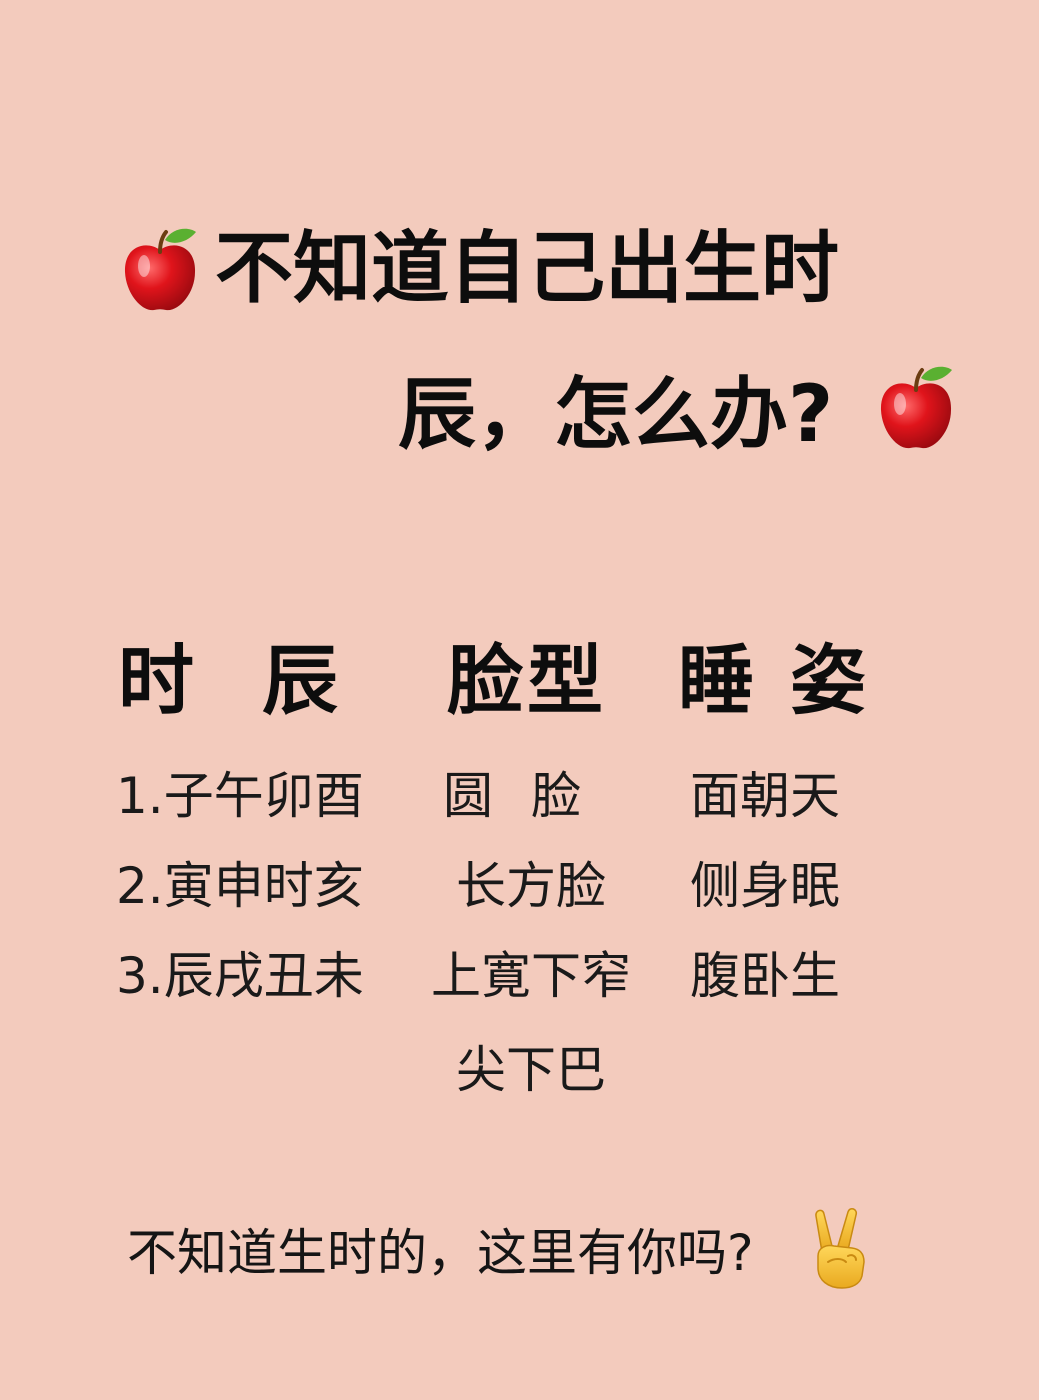  I want to click on table-cell-shichen: 3.辰戌丑未, so click(240, 976).